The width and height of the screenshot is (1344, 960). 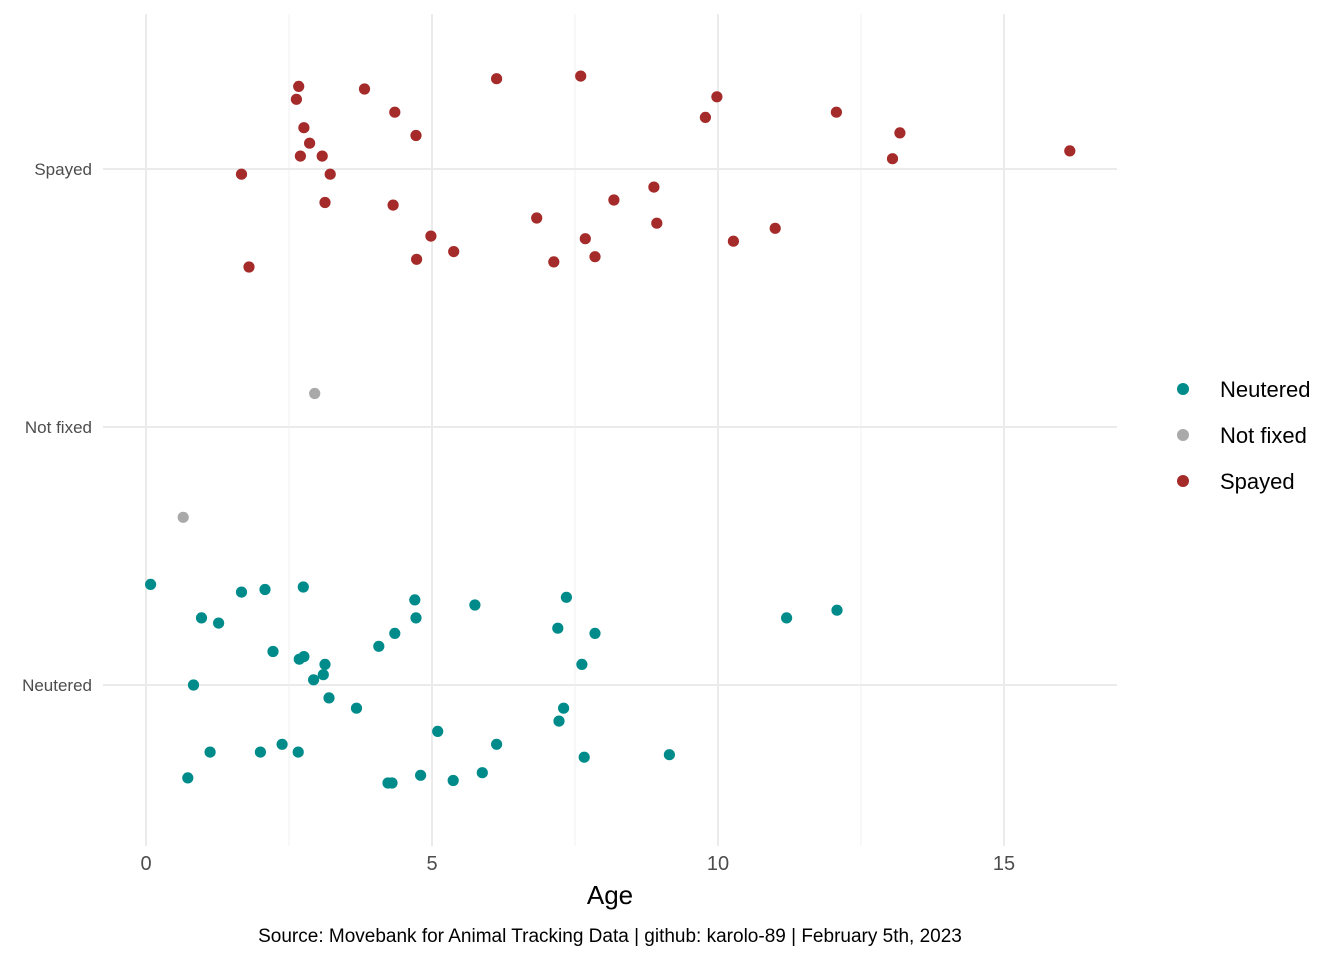 I want to click on y-axis-tick-labels: Neutered Not fixed Spayed, so click(x=57, y=427).